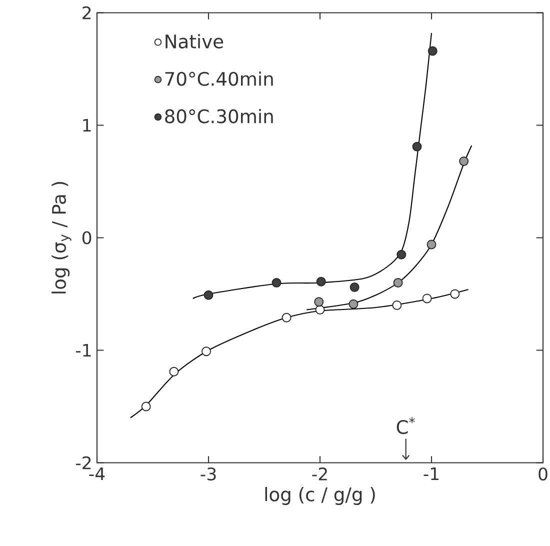 The height and width of the screenshot is (546, 550). I want to click on x-tick-label: -2, so click(319, 473).